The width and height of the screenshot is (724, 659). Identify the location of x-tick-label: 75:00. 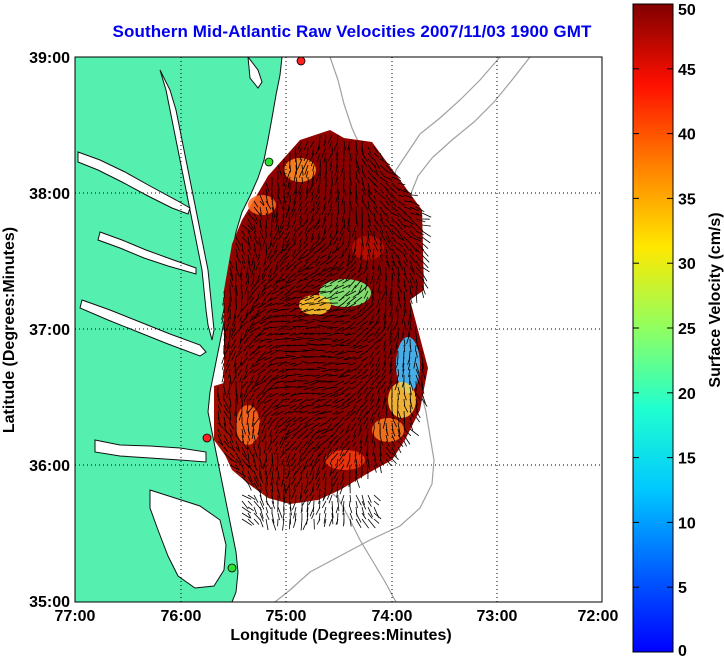
(286, 616).